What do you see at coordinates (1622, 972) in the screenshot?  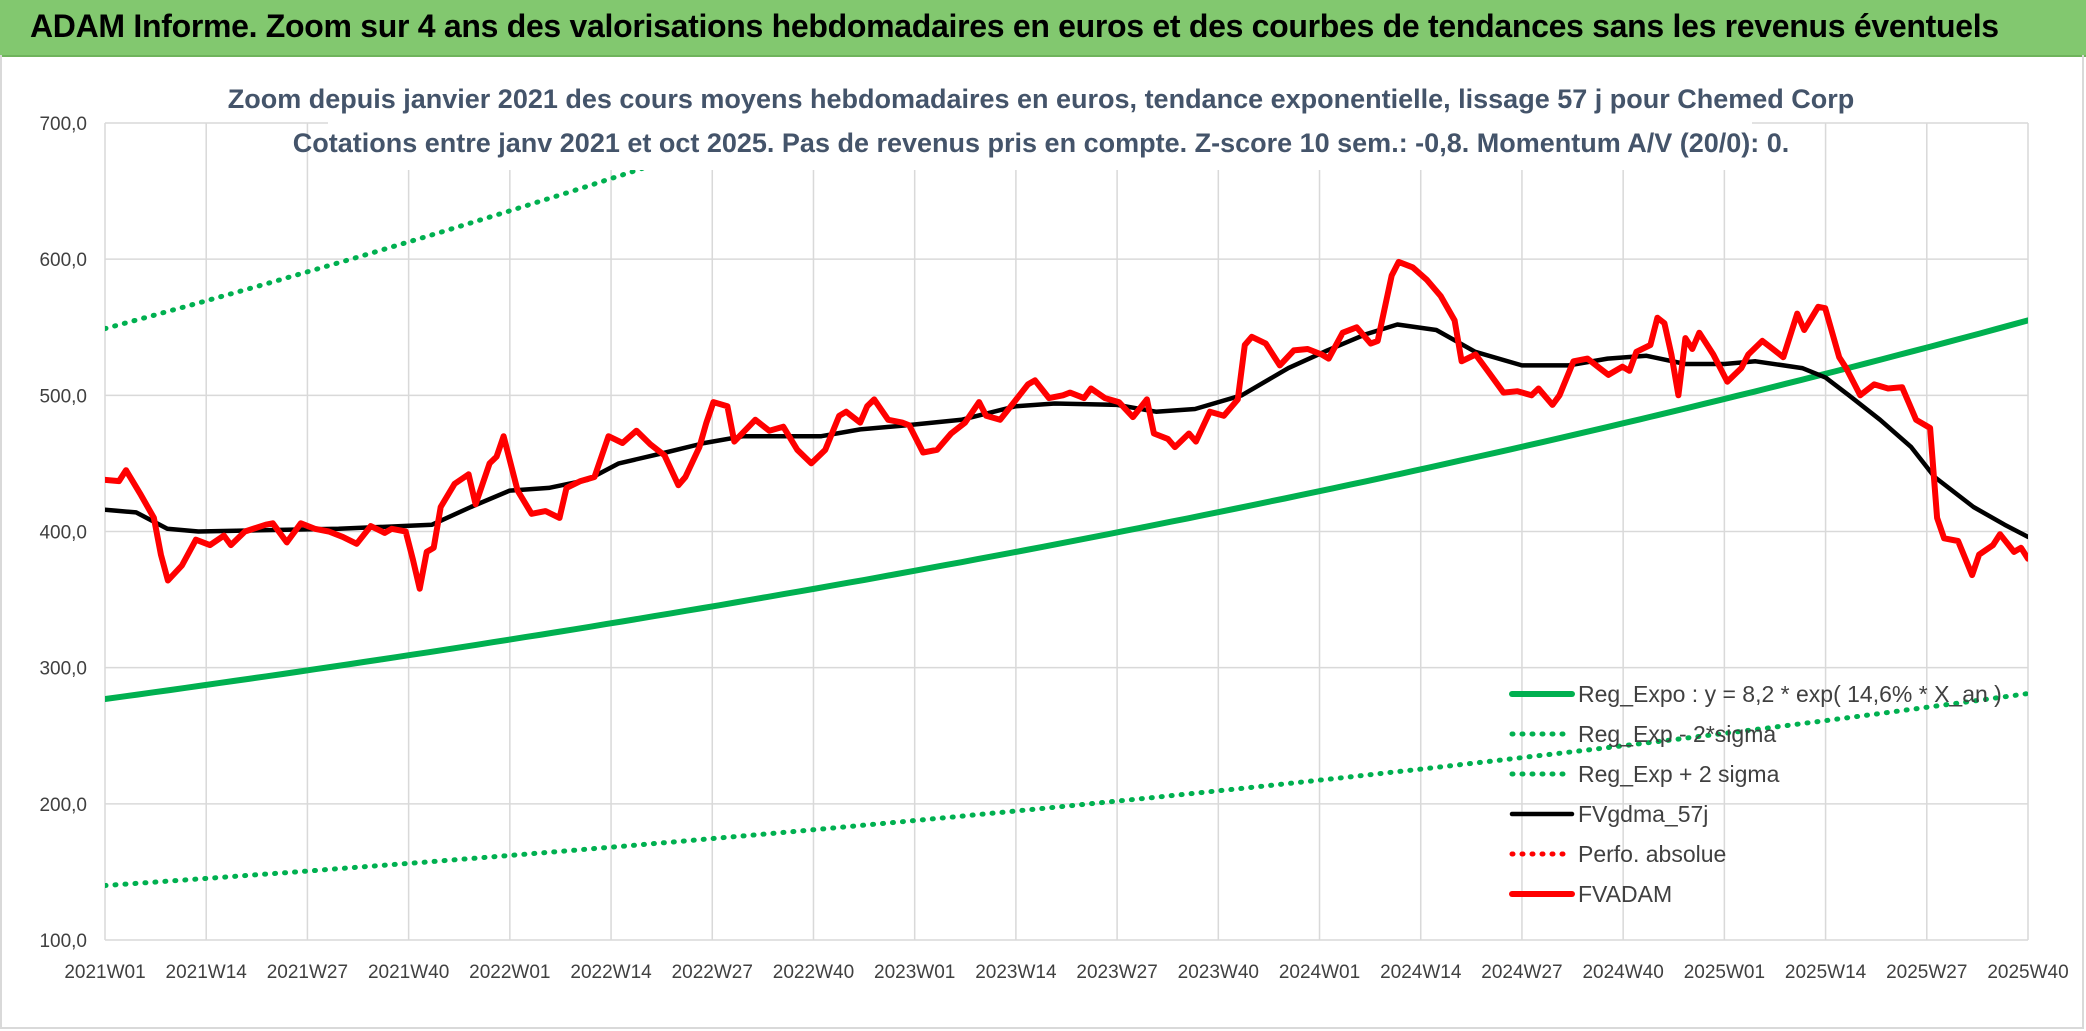 I see `x-tick-label: 2024W40` at bounding box center [1622, 972].